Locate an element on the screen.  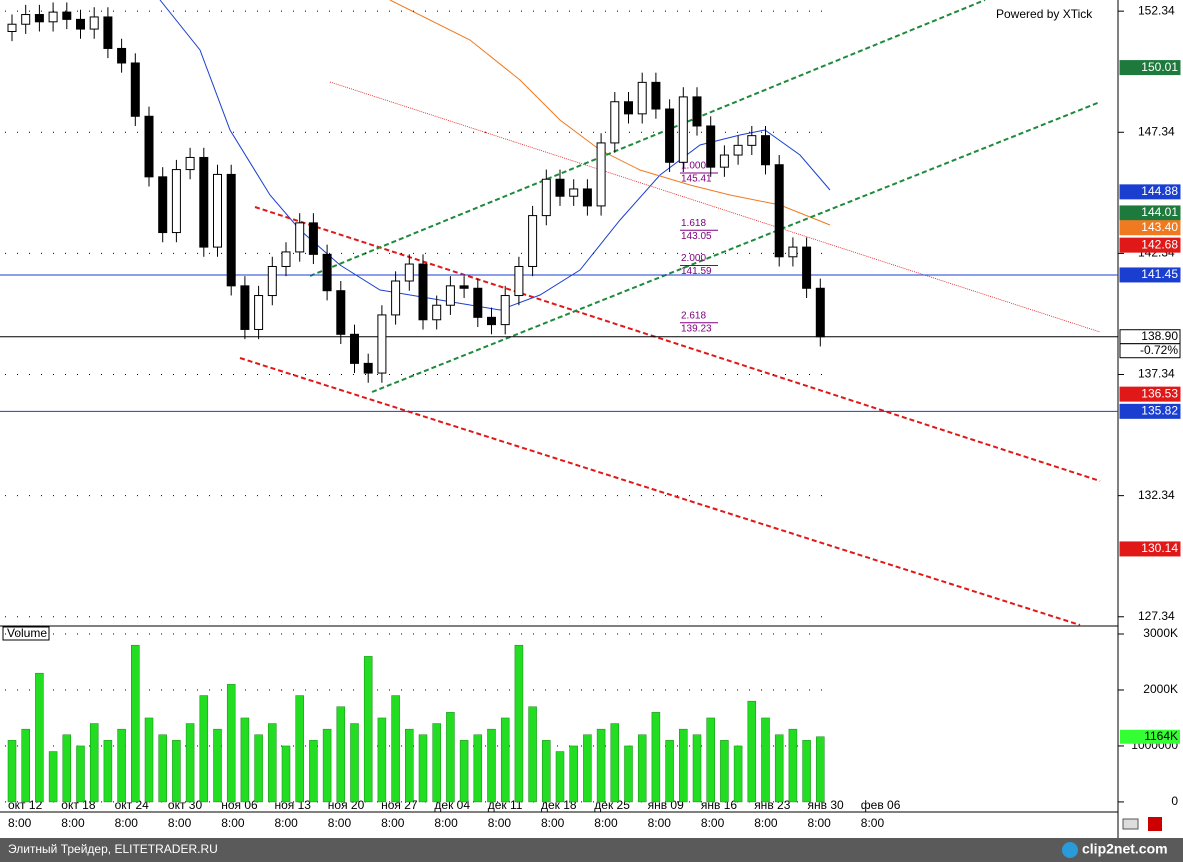
price-marker-label: 135.82 is located at coordinates (1159, 411).